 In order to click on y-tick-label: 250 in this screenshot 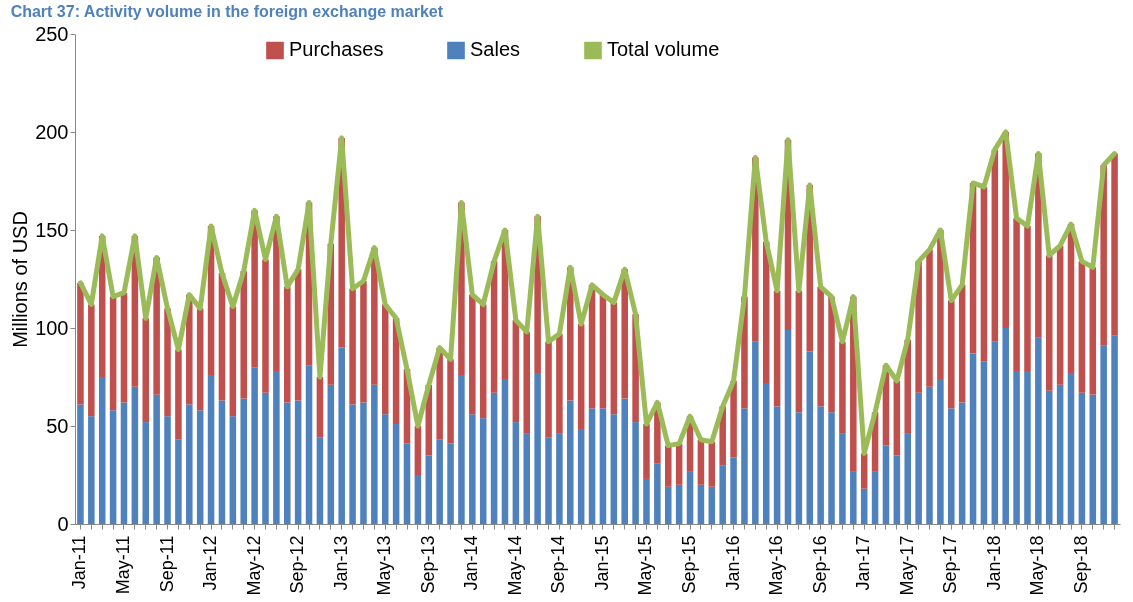, I will do `click(52, 33)`.